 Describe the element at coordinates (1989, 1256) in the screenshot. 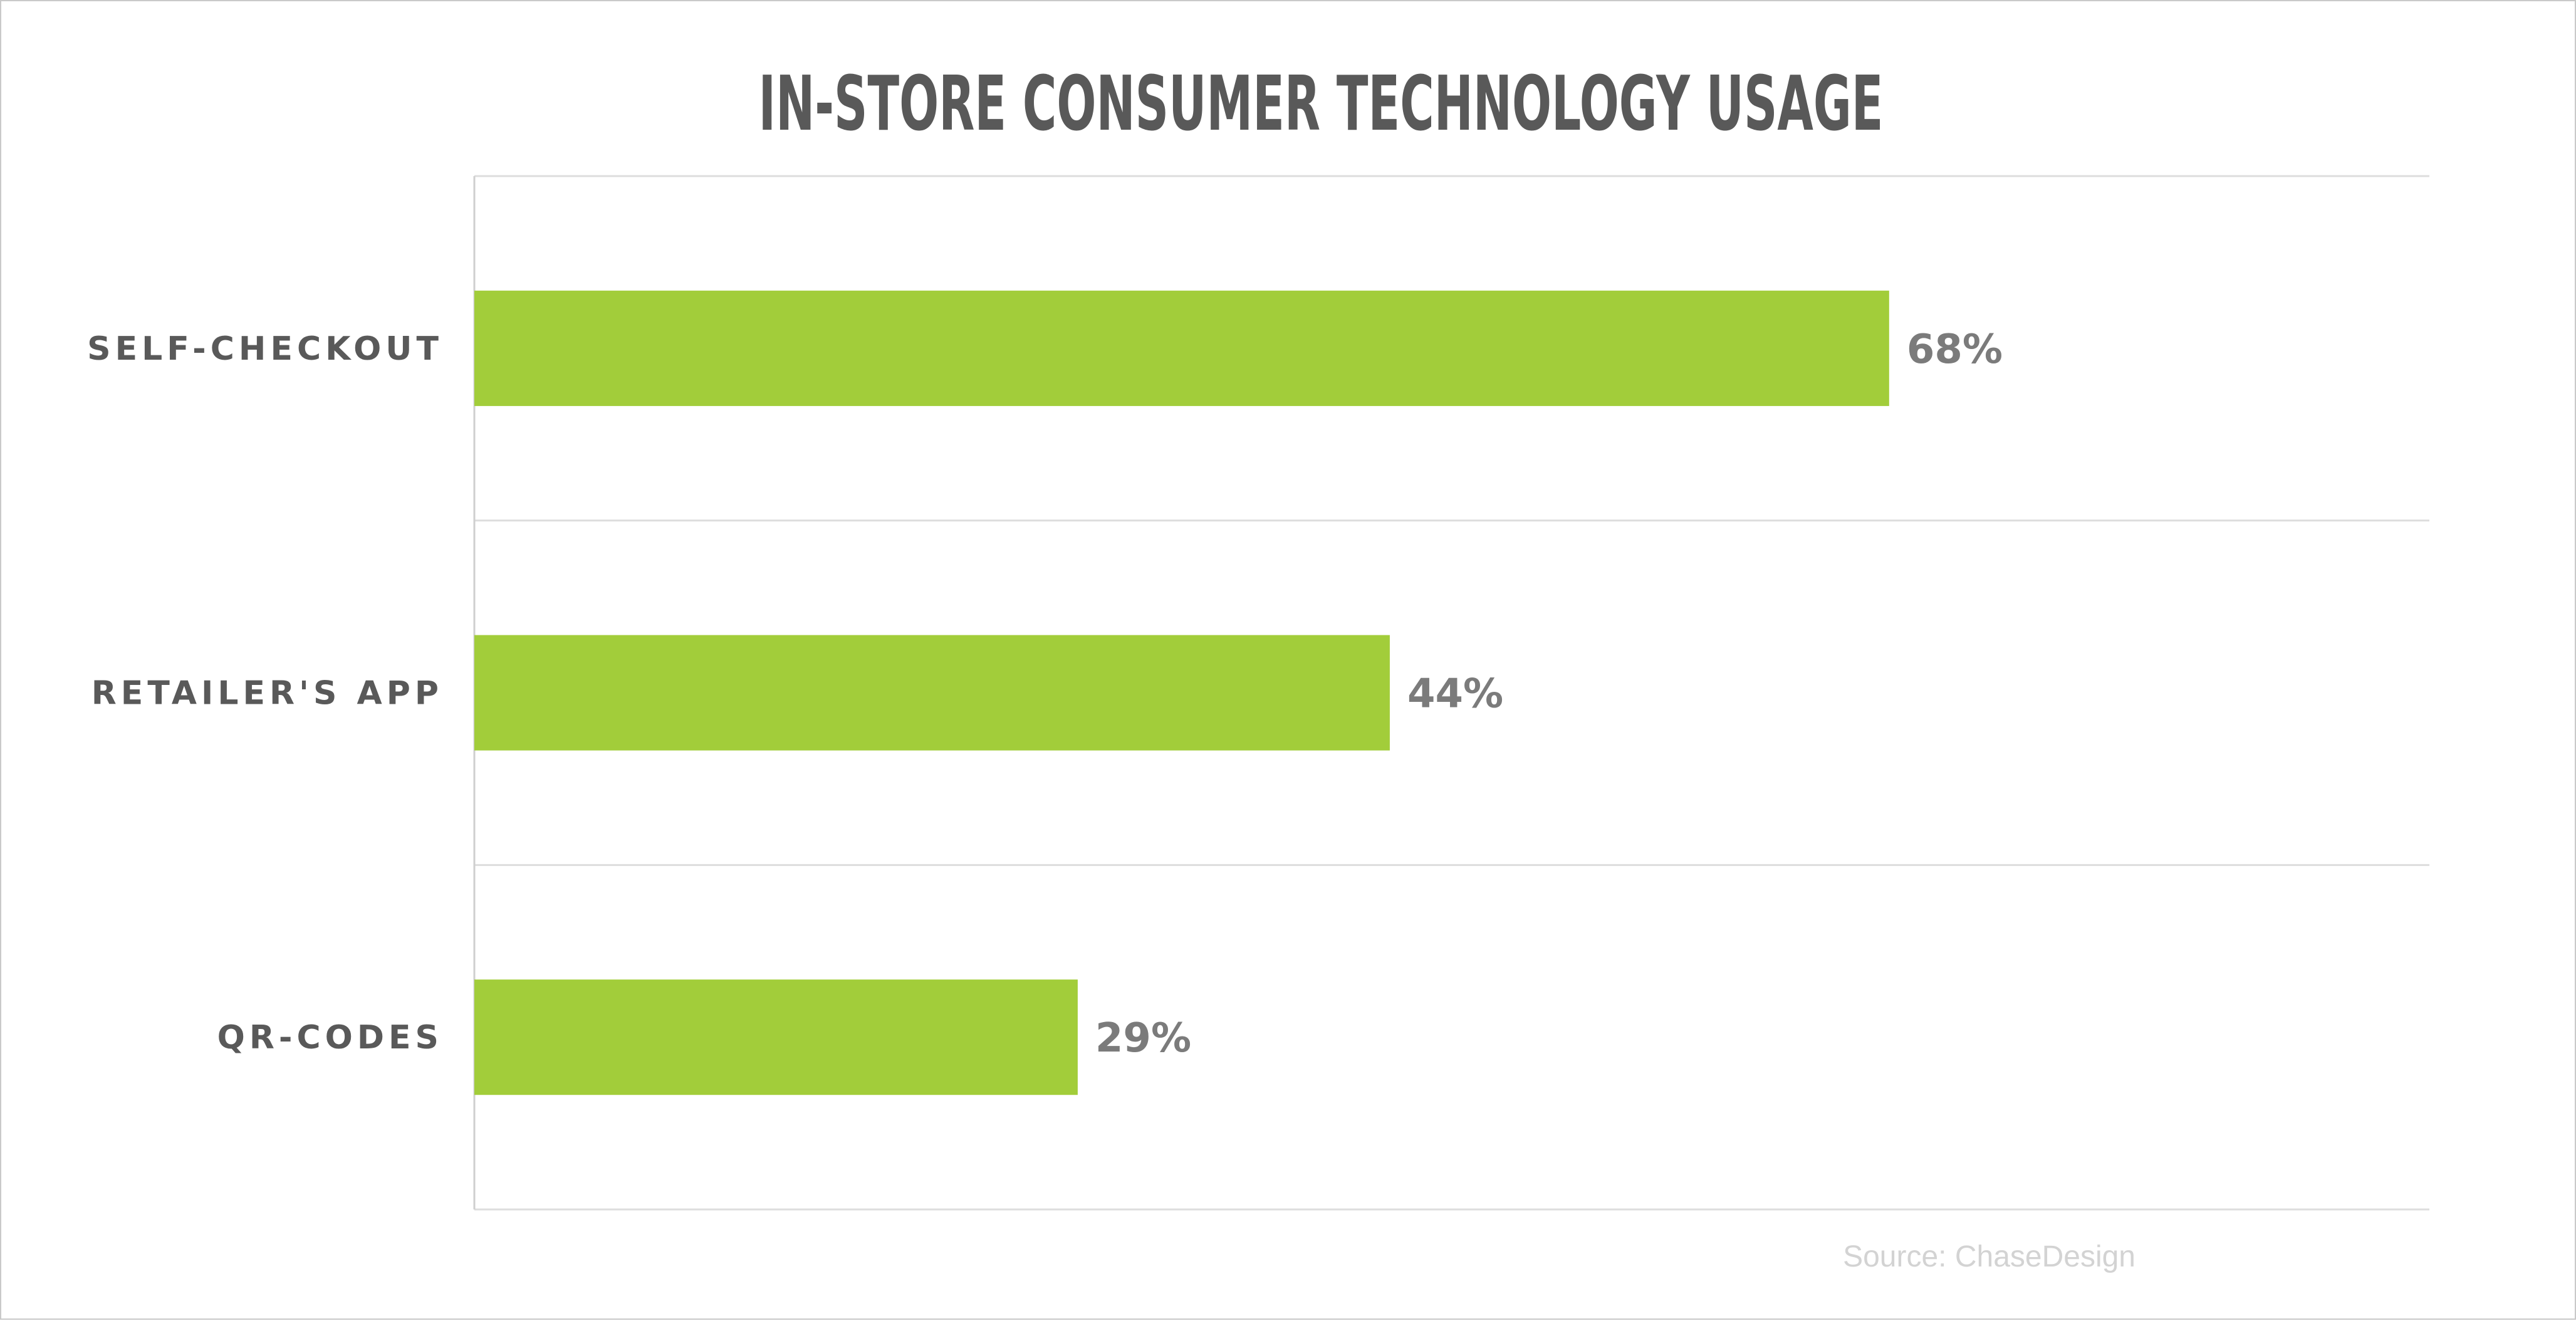

I see `source-label: Source: ChaseDesign` at that location.